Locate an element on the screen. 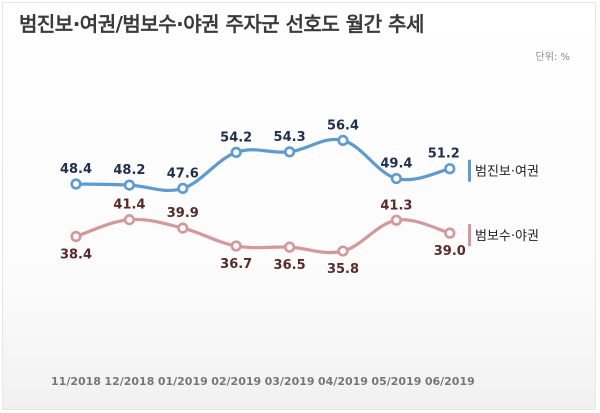 The height and width of the screenshot is (413, 600). data-label-1-6: 41.3 is located at coordinates (396, 205).